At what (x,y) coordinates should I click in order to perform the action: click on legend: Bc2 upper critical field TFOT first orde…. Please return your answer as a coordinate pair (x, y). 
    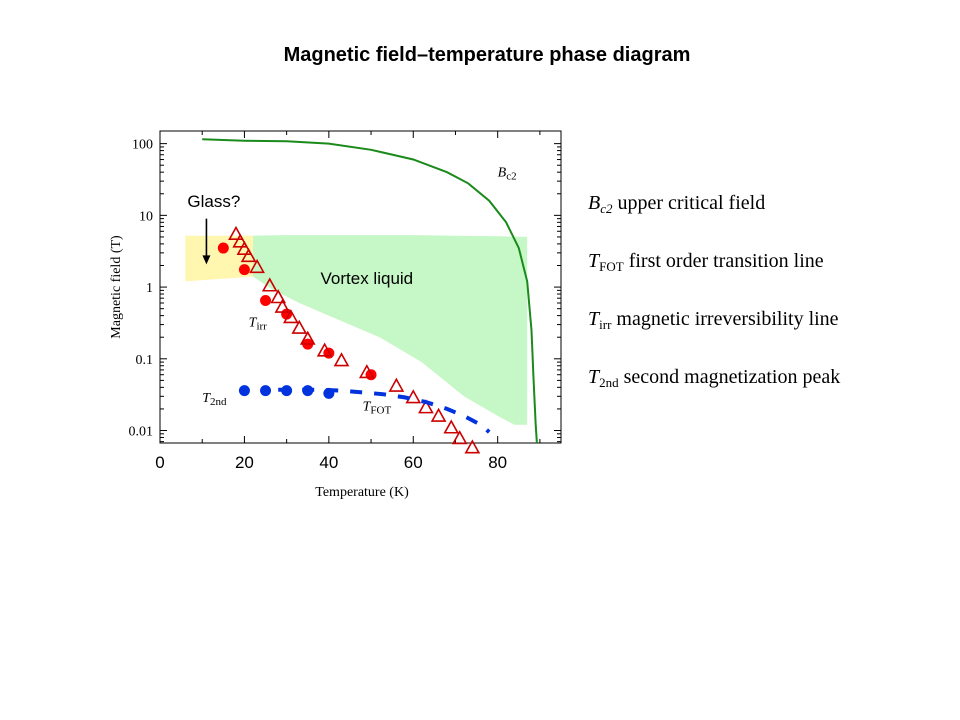
    Looking at the image, I should click on (768, 304).